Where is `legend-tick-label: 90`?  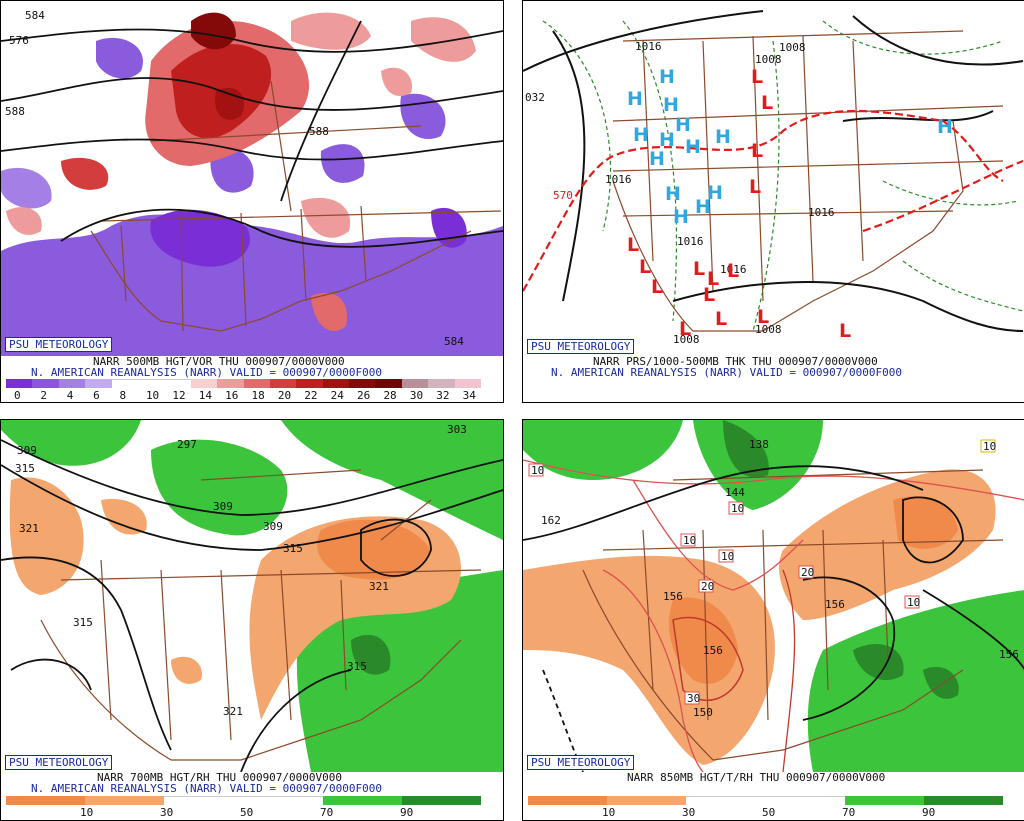 legend-tick-label: 90 is located at coordinates (929, 812).